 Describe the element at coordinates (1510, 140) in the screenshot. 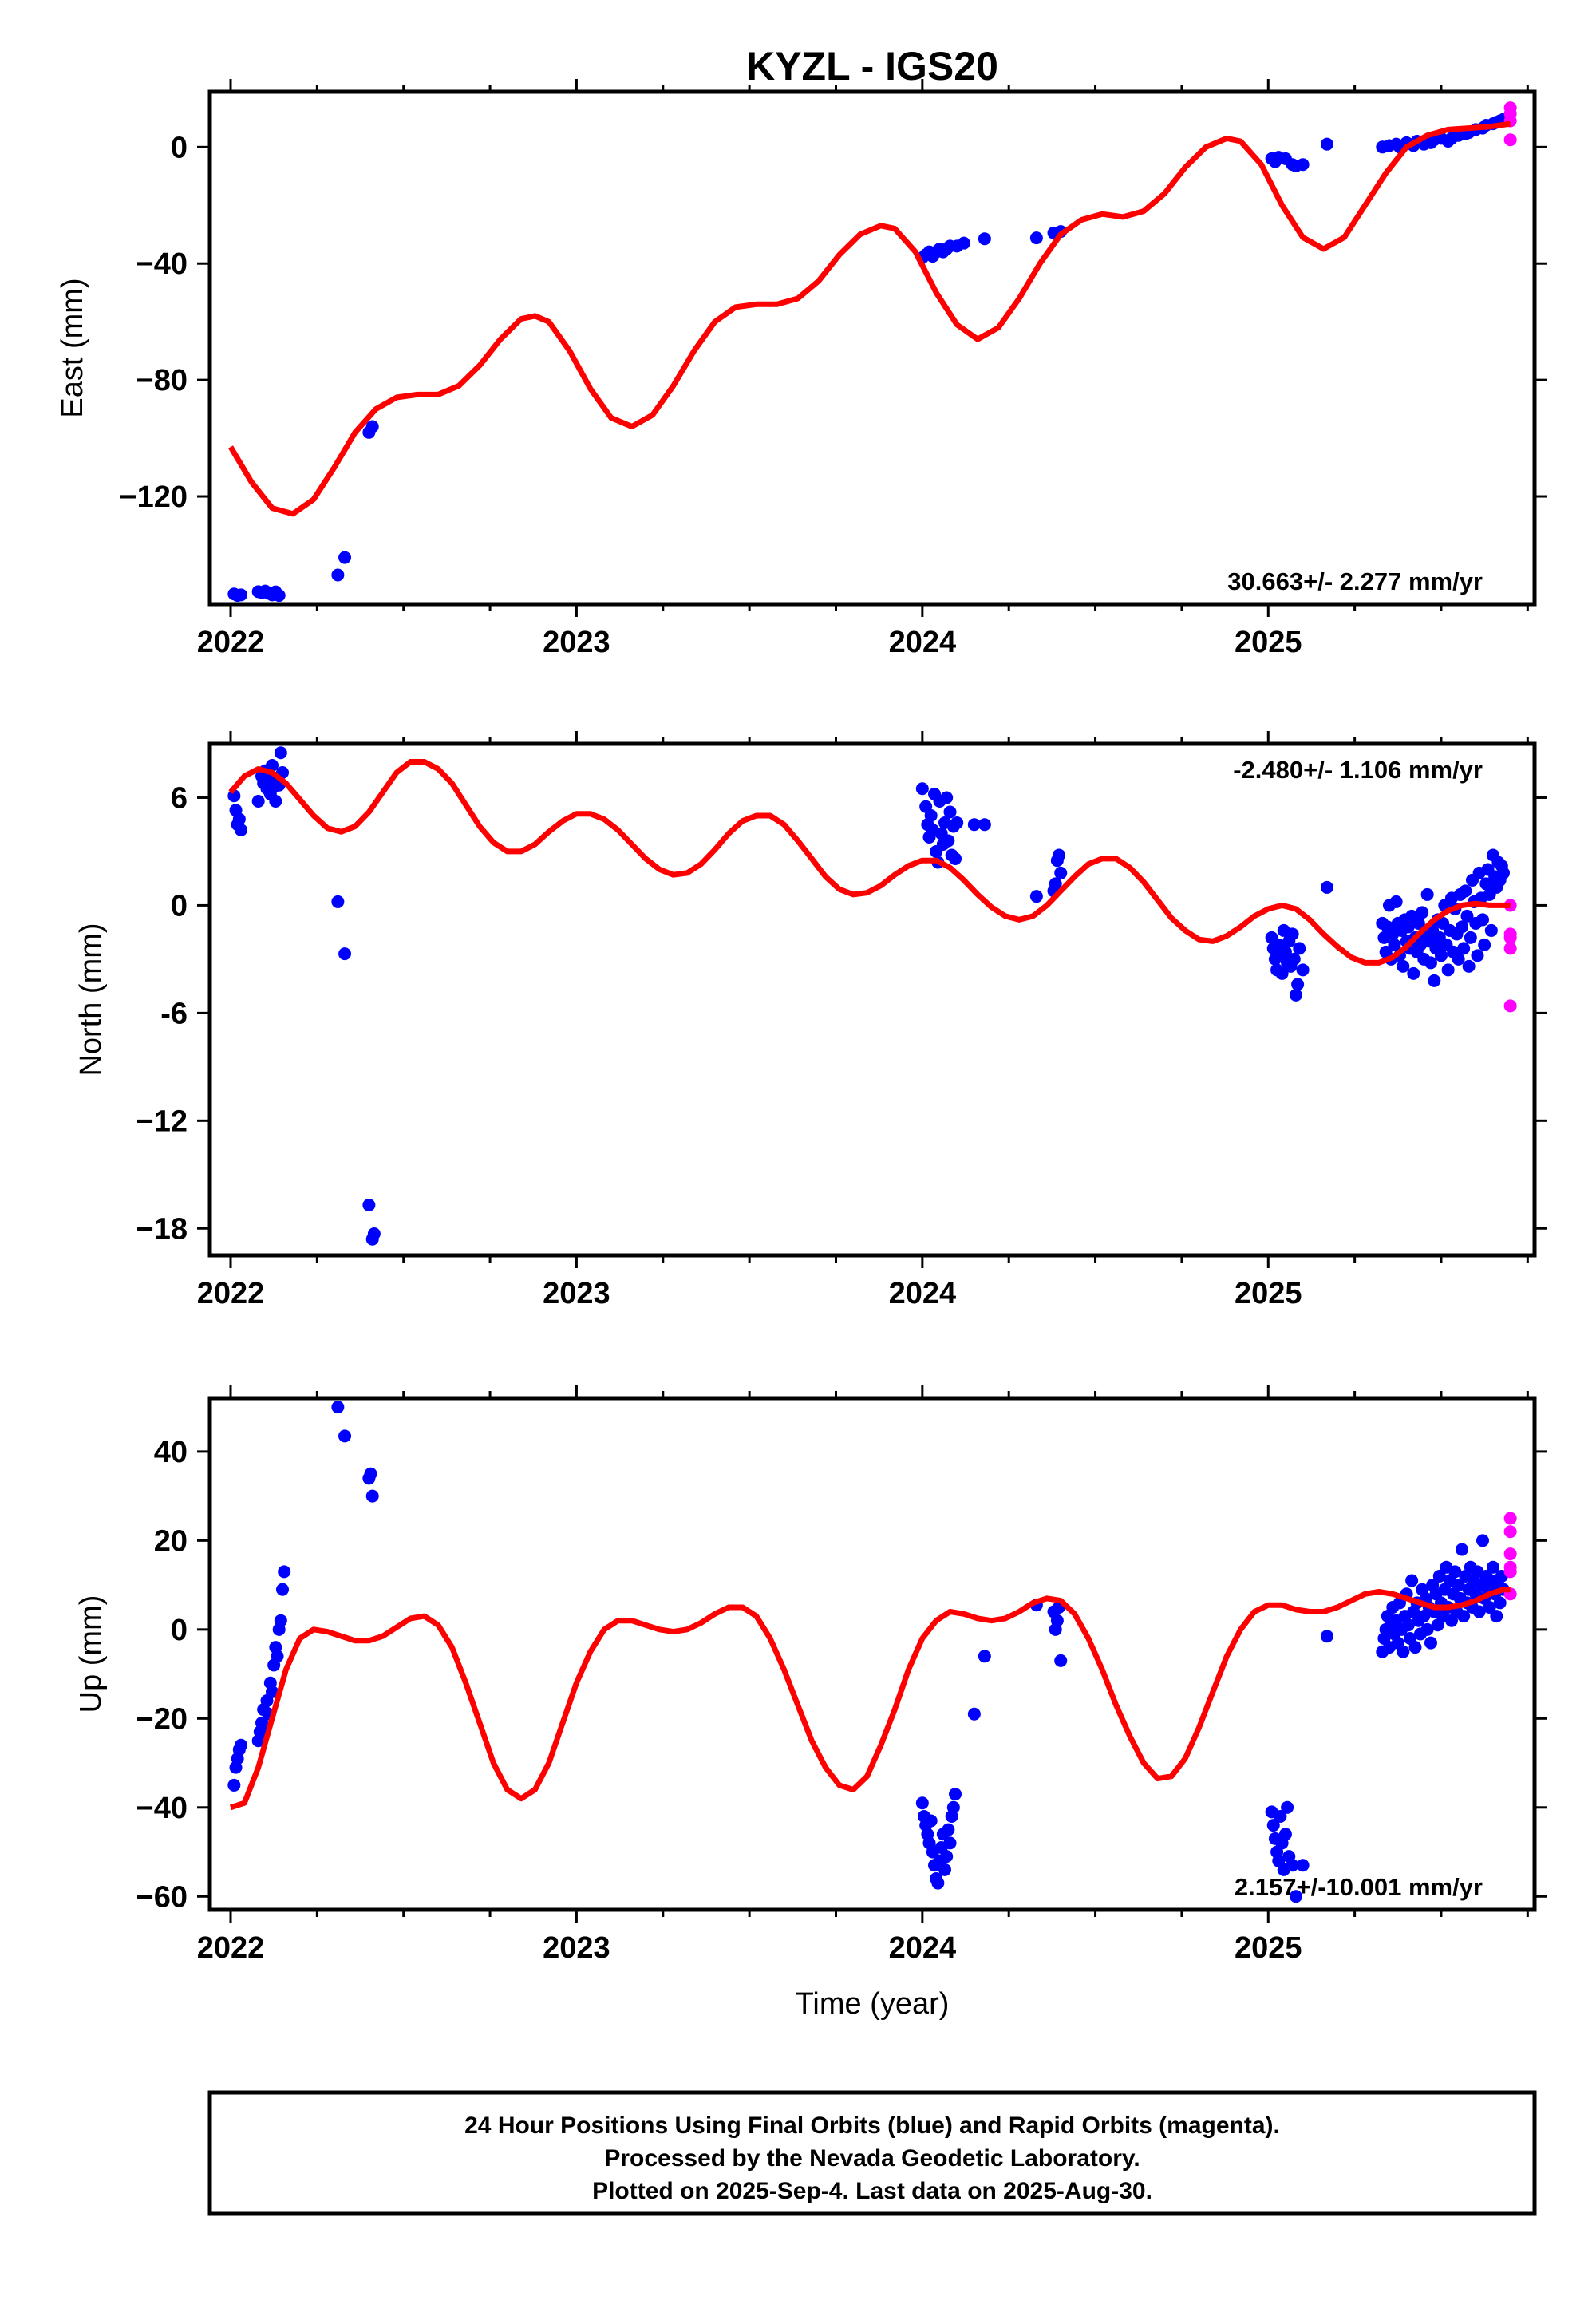

I see `east-rapid-orbit-point` at that location.